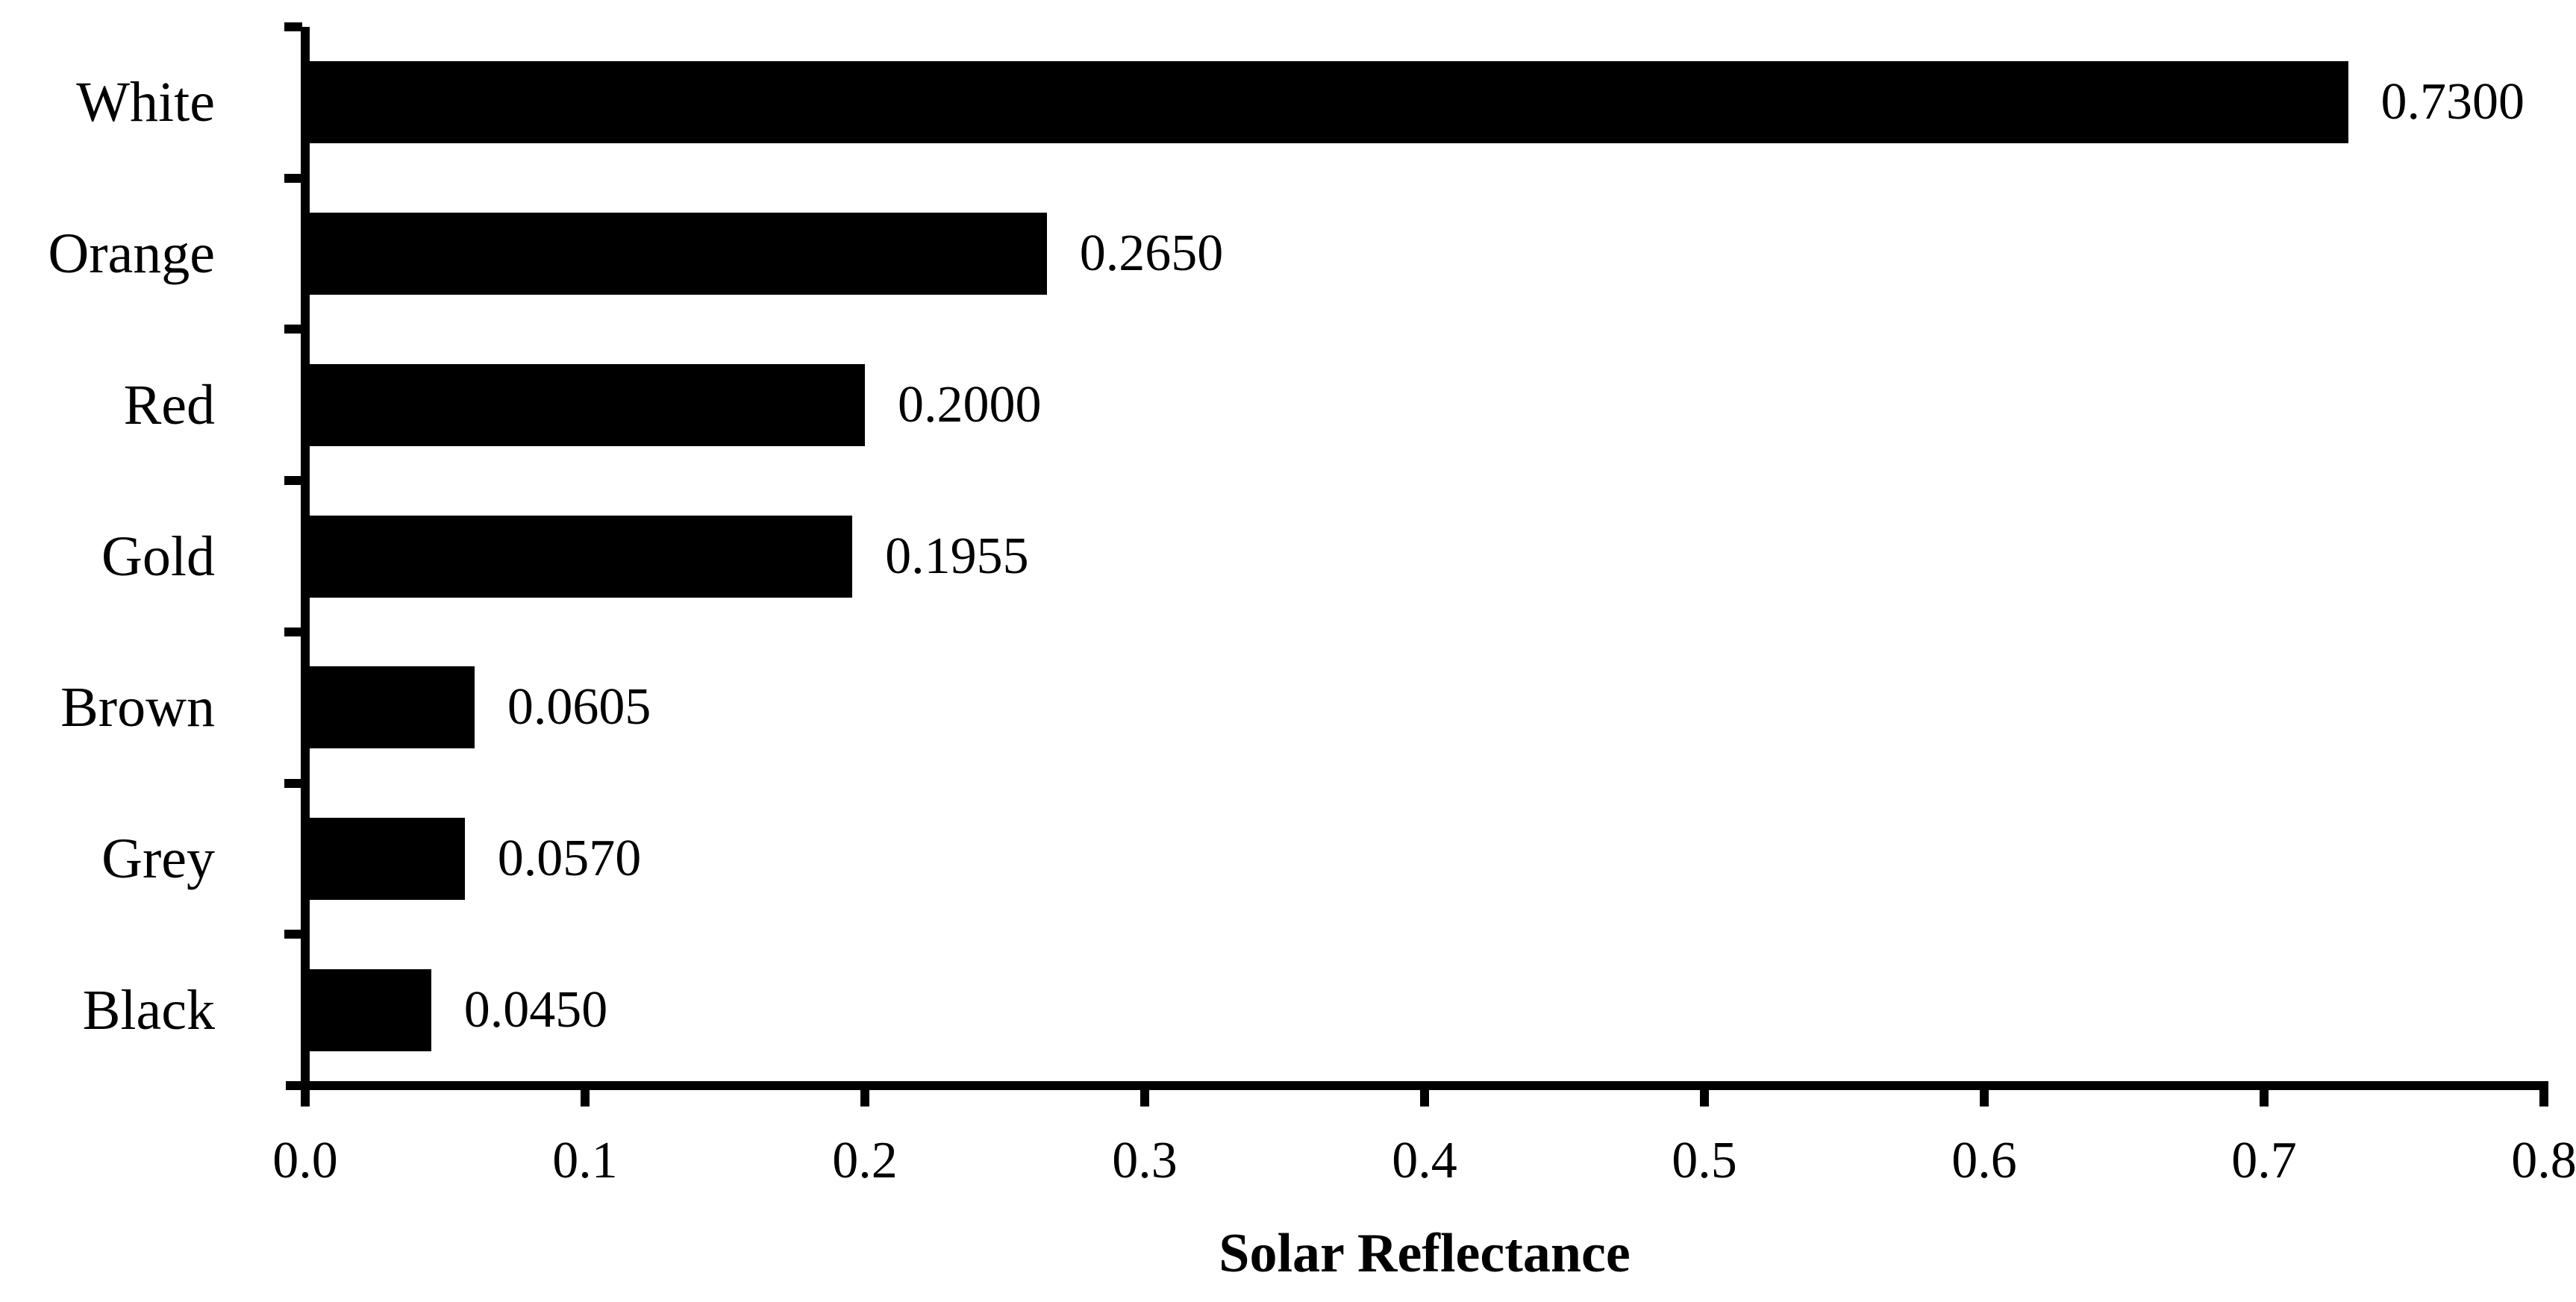 This screenshot has height=1302, width=2576. What do you see at coordinates (535, 1009) in the screenshot?
I see `value-label-black: 0.0450` at bounding box center [535, 1009].